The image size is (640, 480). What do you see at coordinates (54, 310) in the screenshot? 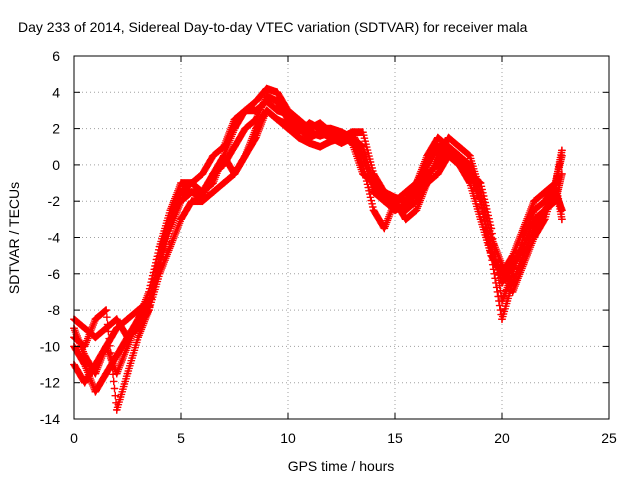
I see `y-tick-label: -8` at bounding box center [54, 310].